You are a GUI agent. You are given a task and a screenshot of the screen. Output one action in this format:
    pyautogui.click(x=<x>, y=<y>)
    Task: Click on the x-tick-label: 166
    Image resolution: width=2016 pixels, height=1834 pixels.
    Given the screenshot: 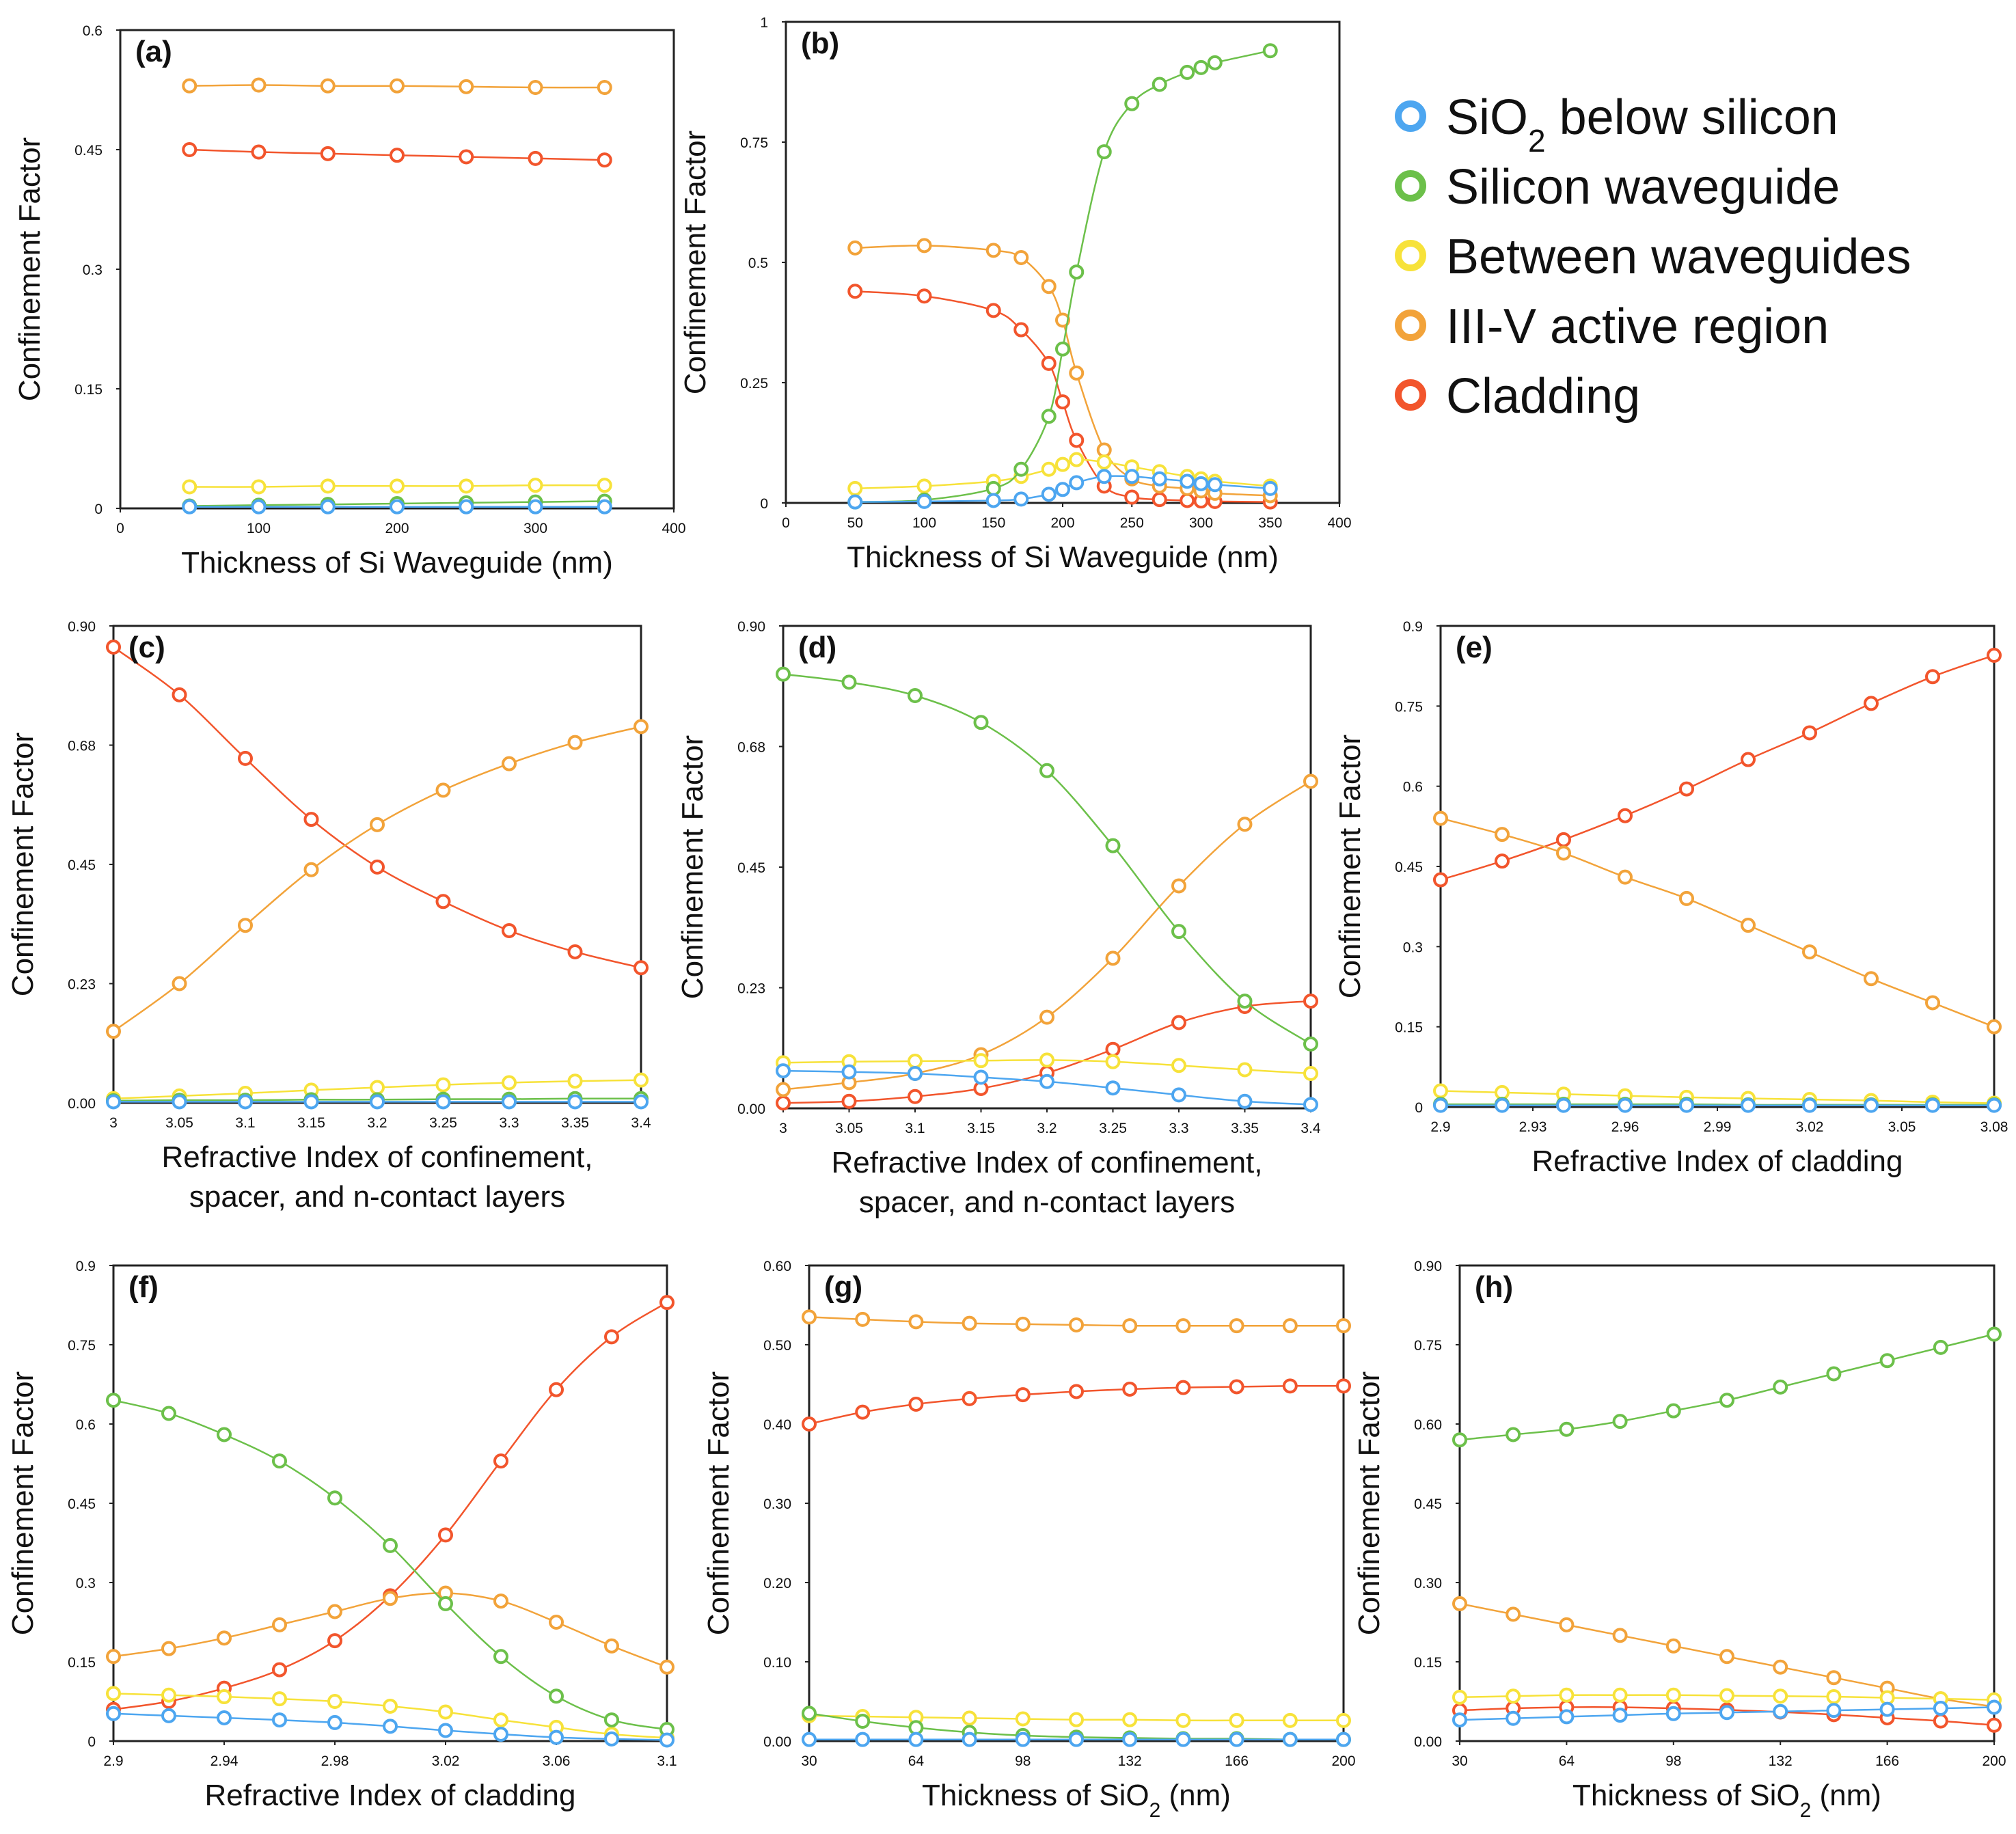 What is the action you would take?
    pyautogui.click(x=1237, y=1761)
    